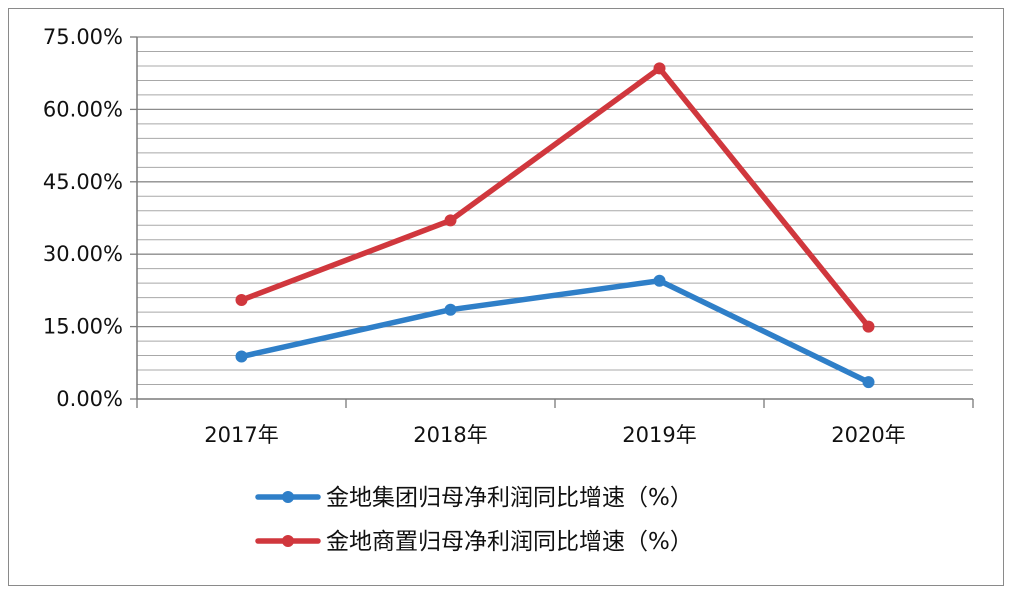 The height and width of the screenshot is (594, 1012). Describe the element at coordinates (89, 399) in the screenshot. I see `y-tick-label: 0.00%` at that location.